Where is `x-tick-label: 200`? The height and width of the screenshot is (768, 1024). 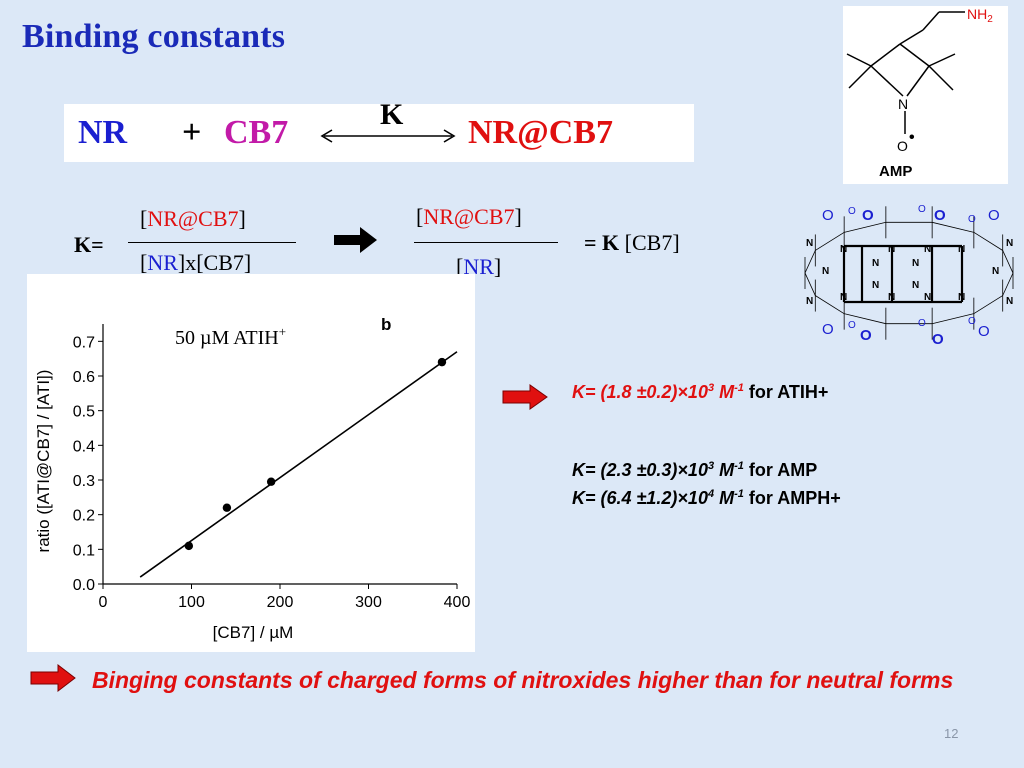 x-tick-label: 200 is located at coordinates (280, 602).